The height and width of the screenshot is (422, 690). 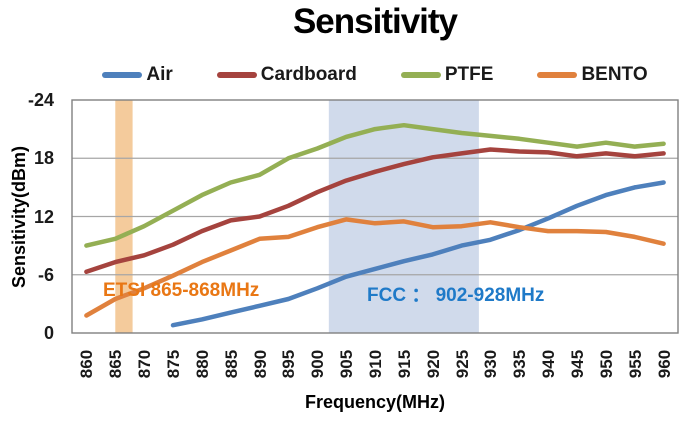 I want to click on legend-item-bento: BENTO, so click(x=592, y=75).